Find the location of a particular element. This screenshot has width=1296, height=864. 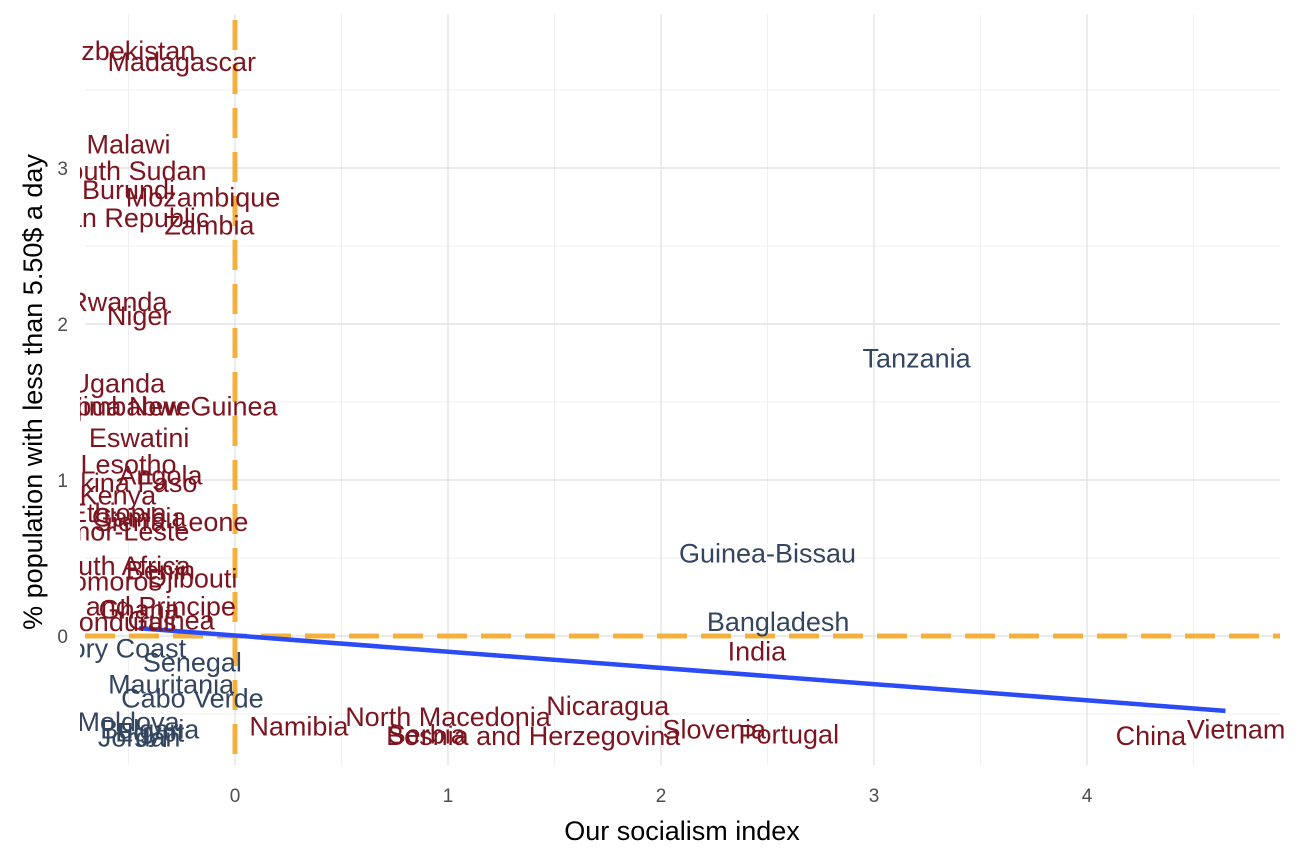

country-label: Ghana is located at coordinates (140, 609).